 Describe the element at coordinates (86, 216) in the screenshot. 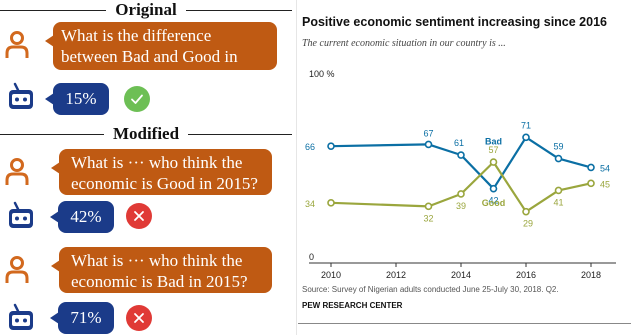

I see `modified-answer-text: 42%` at that location.